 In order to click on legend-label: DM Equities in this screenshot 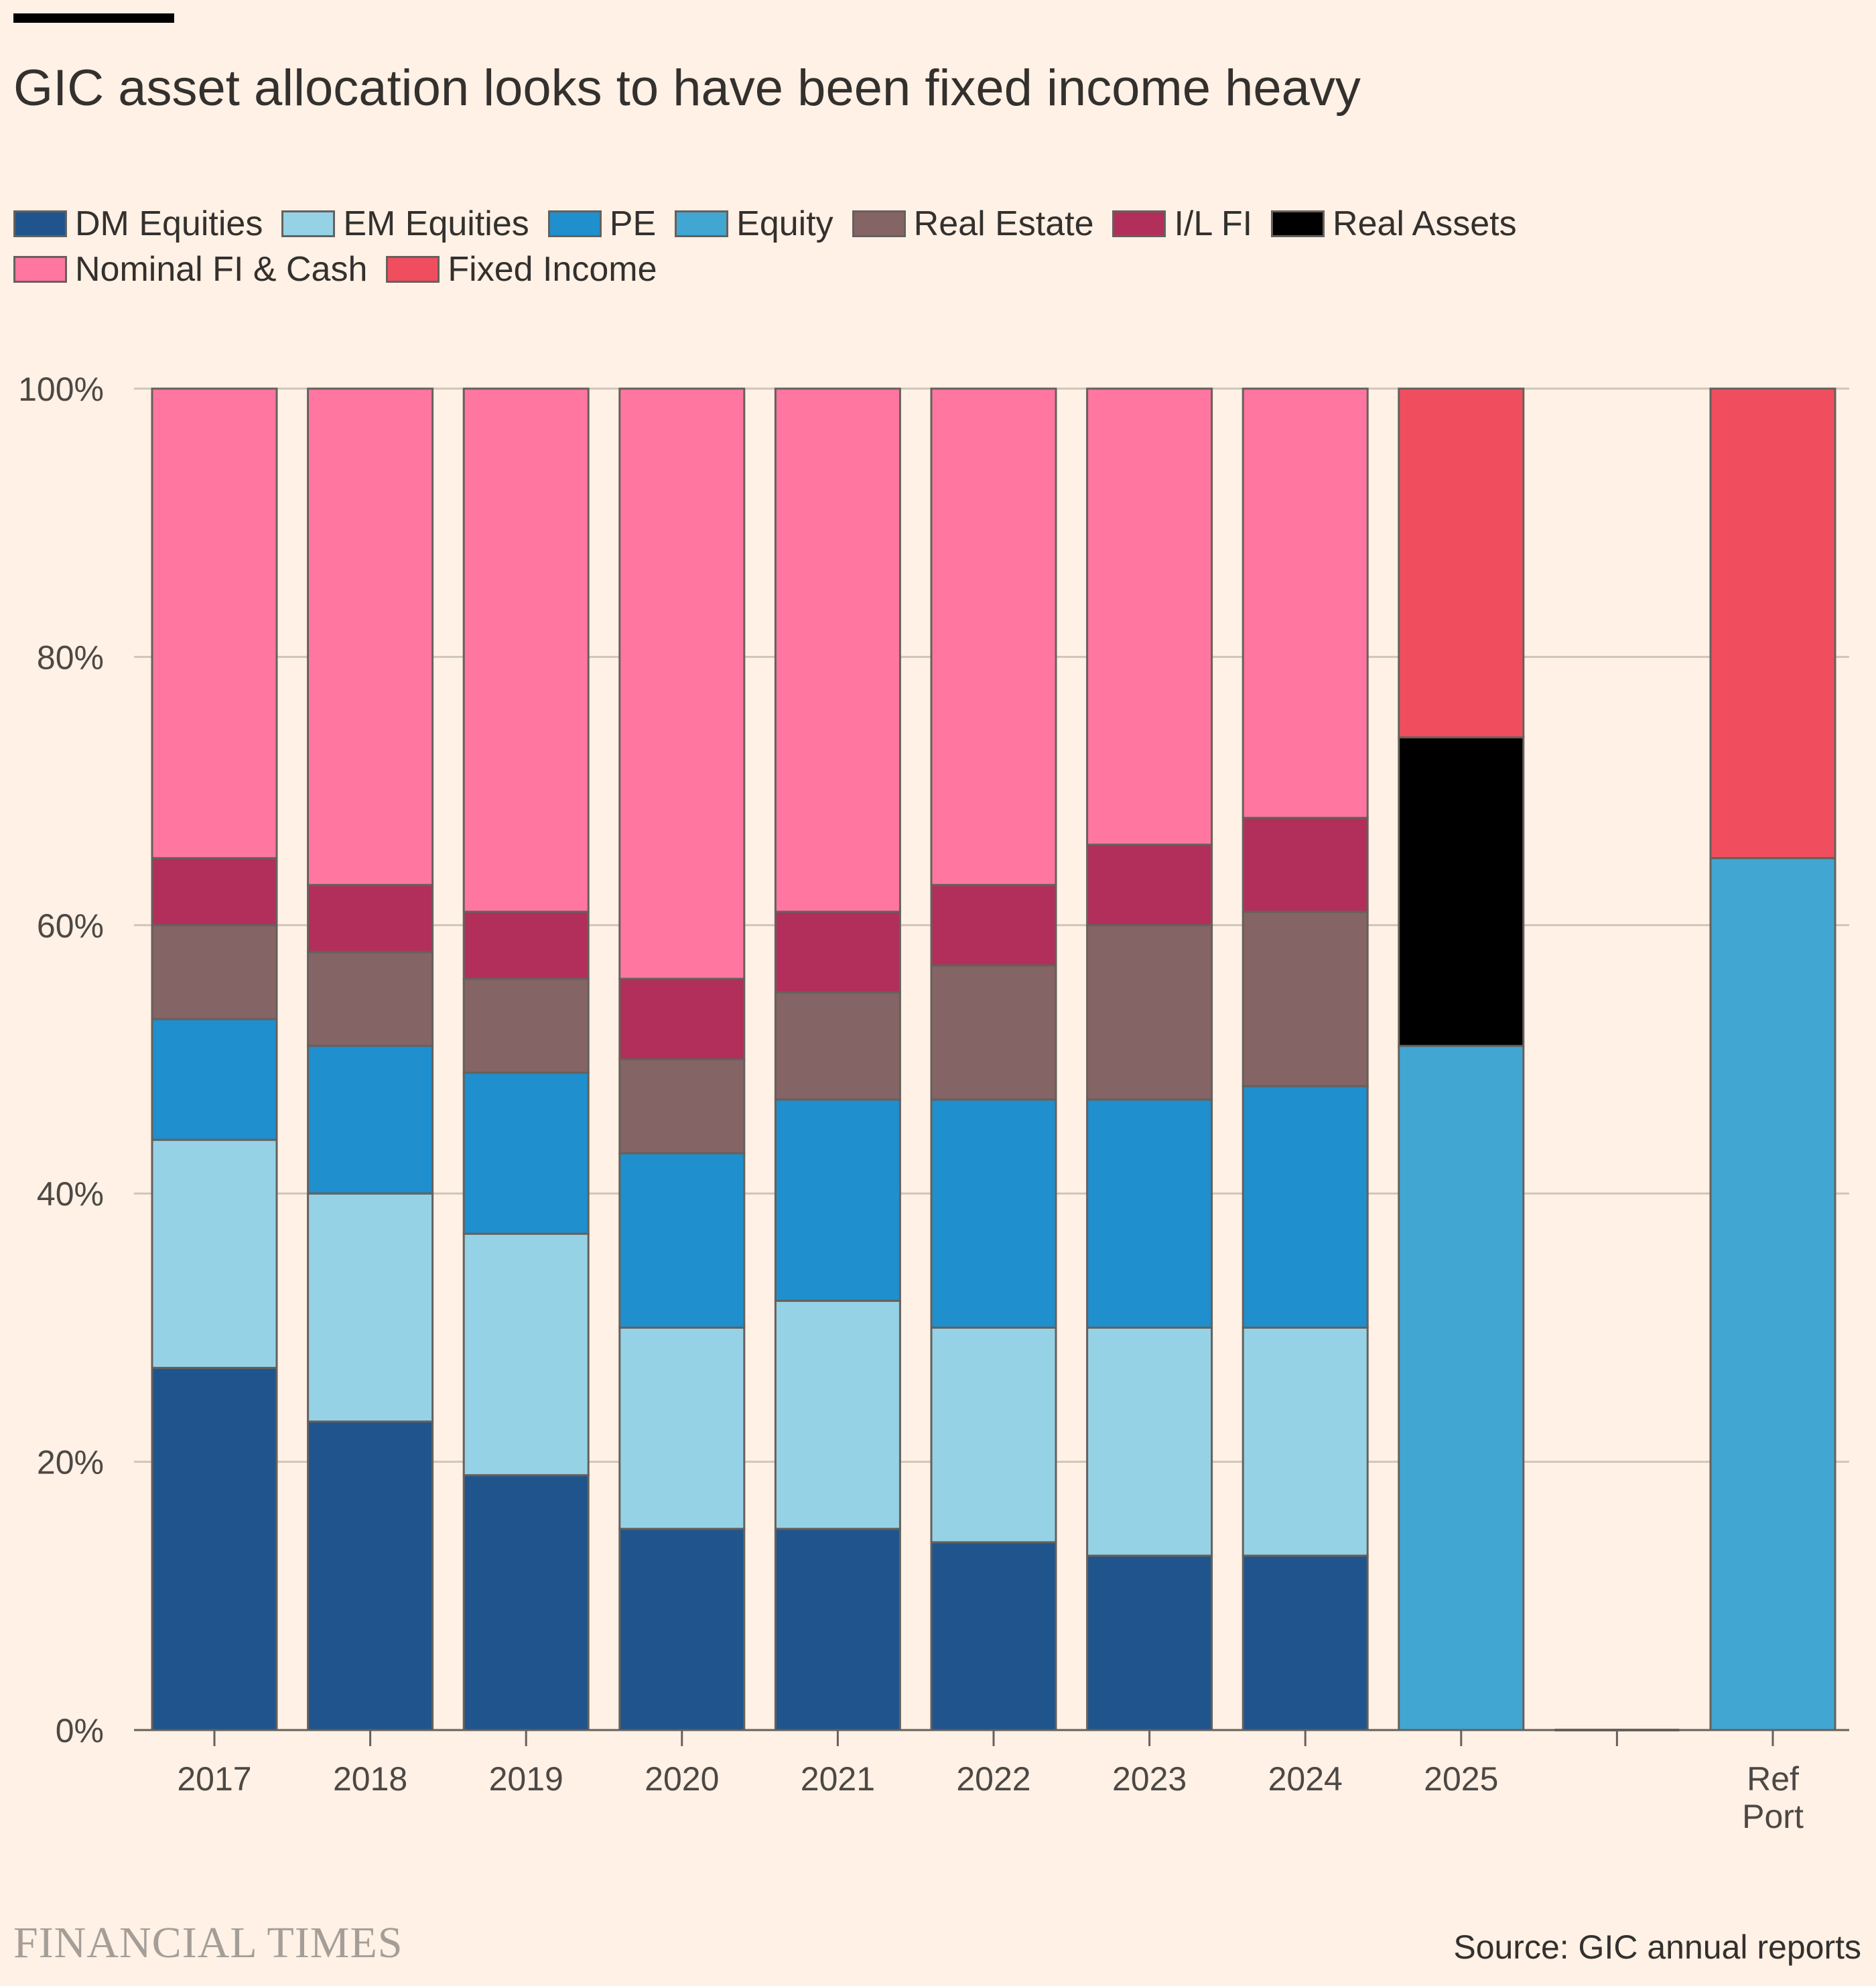, I will do `click(169, 224)`.